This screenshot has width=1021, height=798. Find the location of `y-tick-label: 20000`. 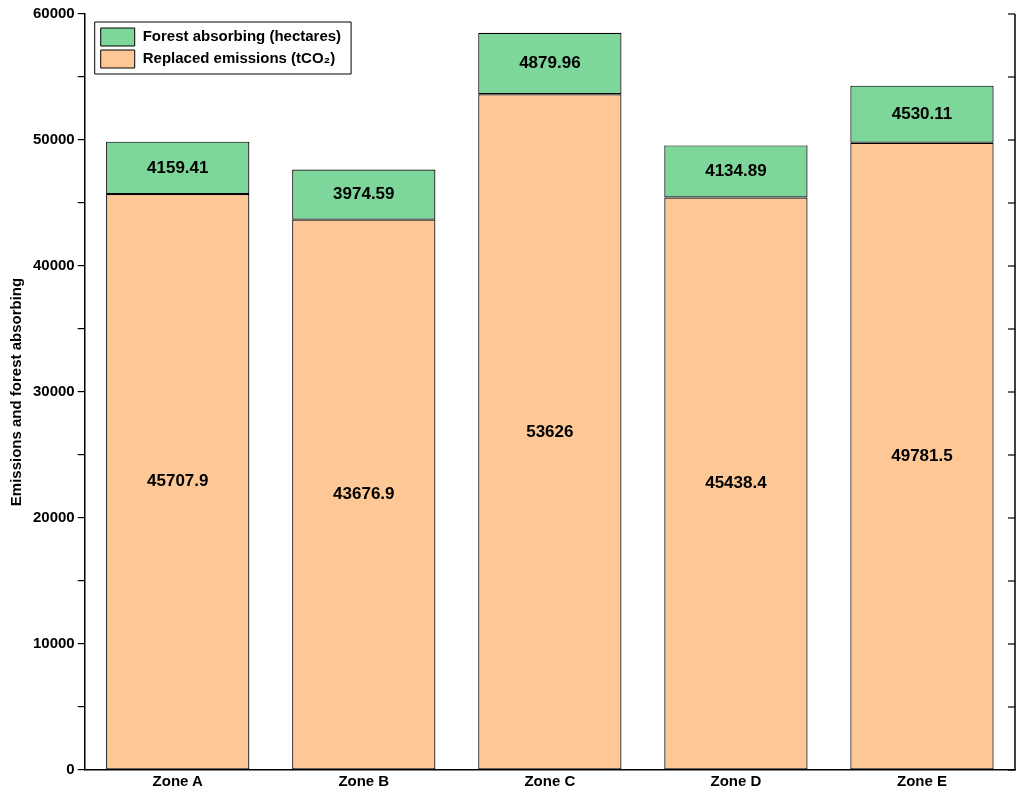

y-tick-label: 20000 is located at coordinates (53, 517).